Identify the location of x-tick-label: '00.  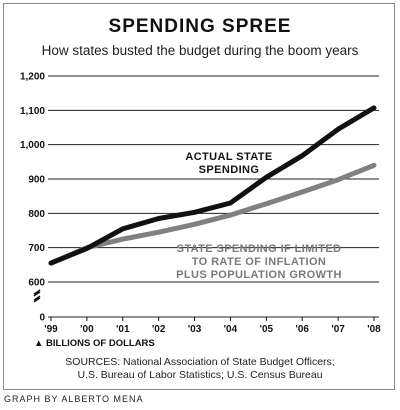
(87, 329).